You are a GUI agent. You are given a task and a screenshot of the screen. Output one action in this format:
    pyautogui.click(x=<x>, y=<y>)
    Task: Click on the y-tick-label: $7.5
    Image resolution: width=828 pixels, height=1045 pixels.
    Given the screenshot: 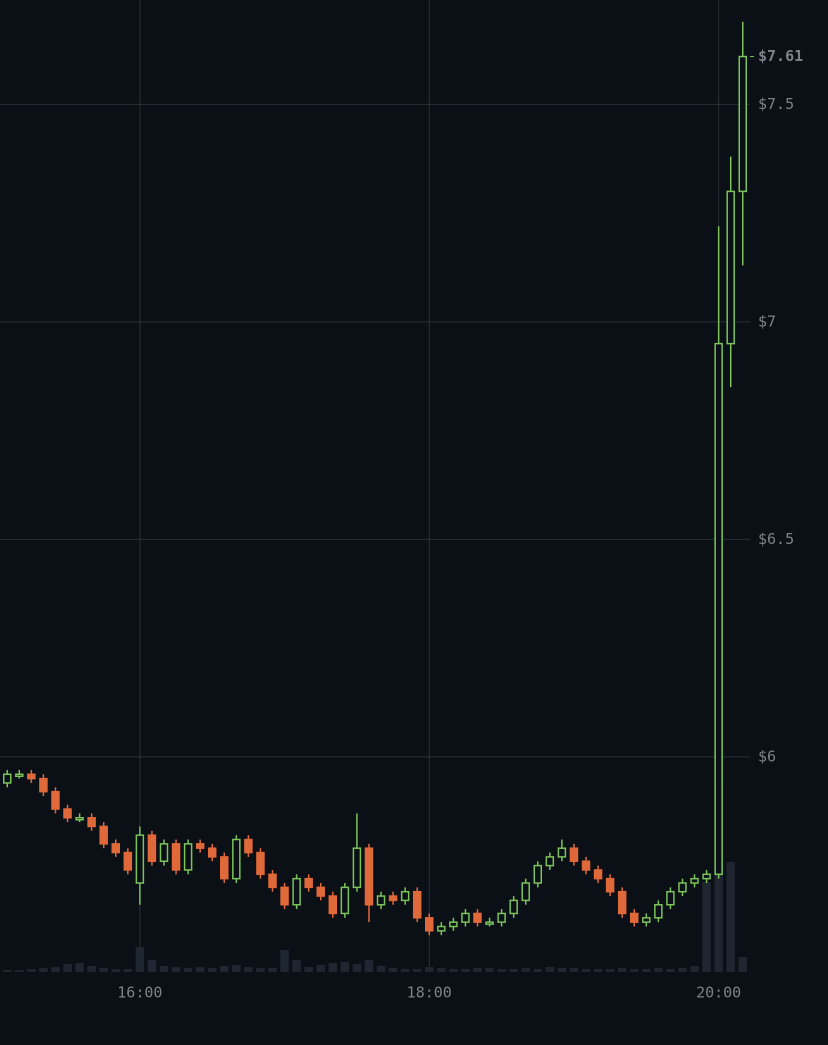 What is the action you would take?
    pyautogui.click(x=776, y=104)
    